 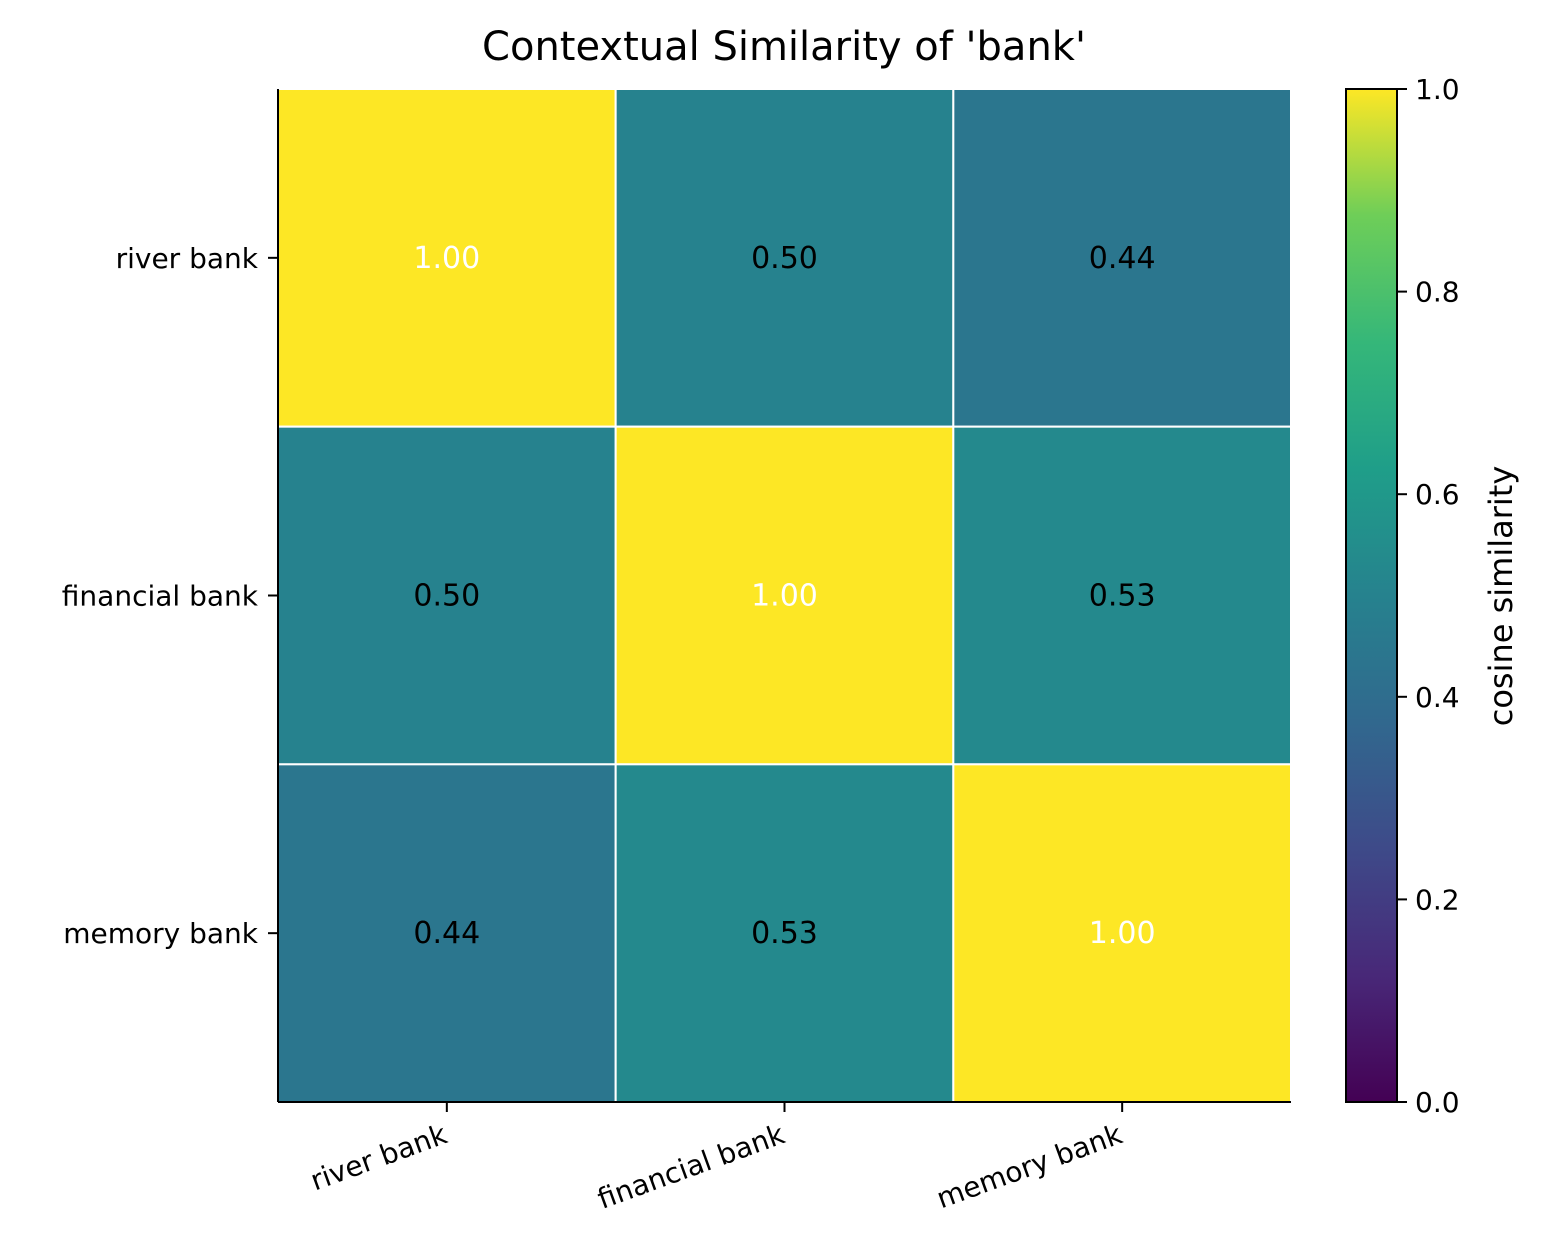 I want to click on colorbar: 0.0 0.2 0.4 0.6 0.8 1.0 cosine similarity, so click(x=1432, y=596).